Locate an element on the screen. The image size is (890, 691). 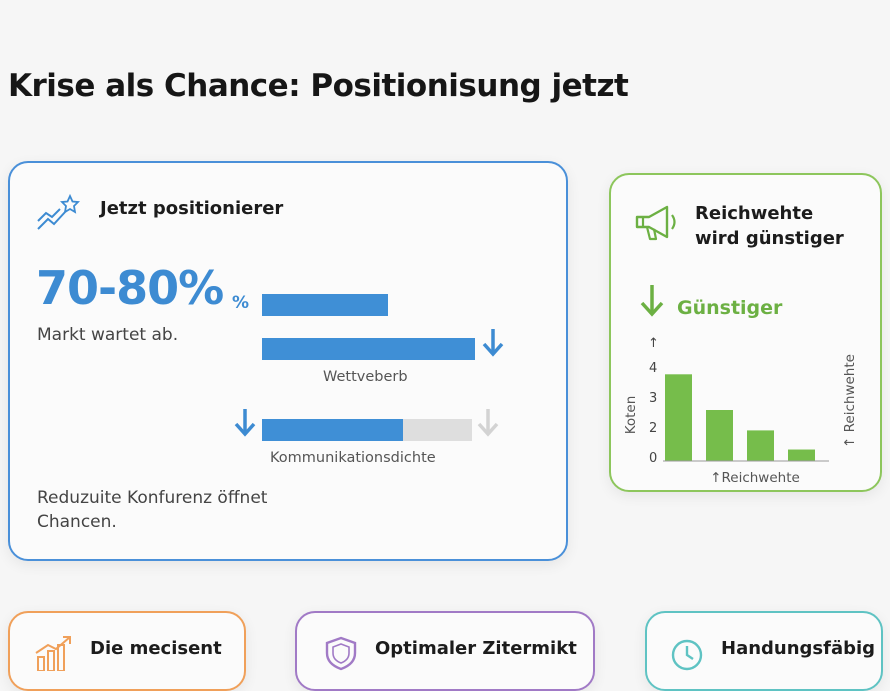
arrow-down-green-icon is located at coordinates (652, 301).